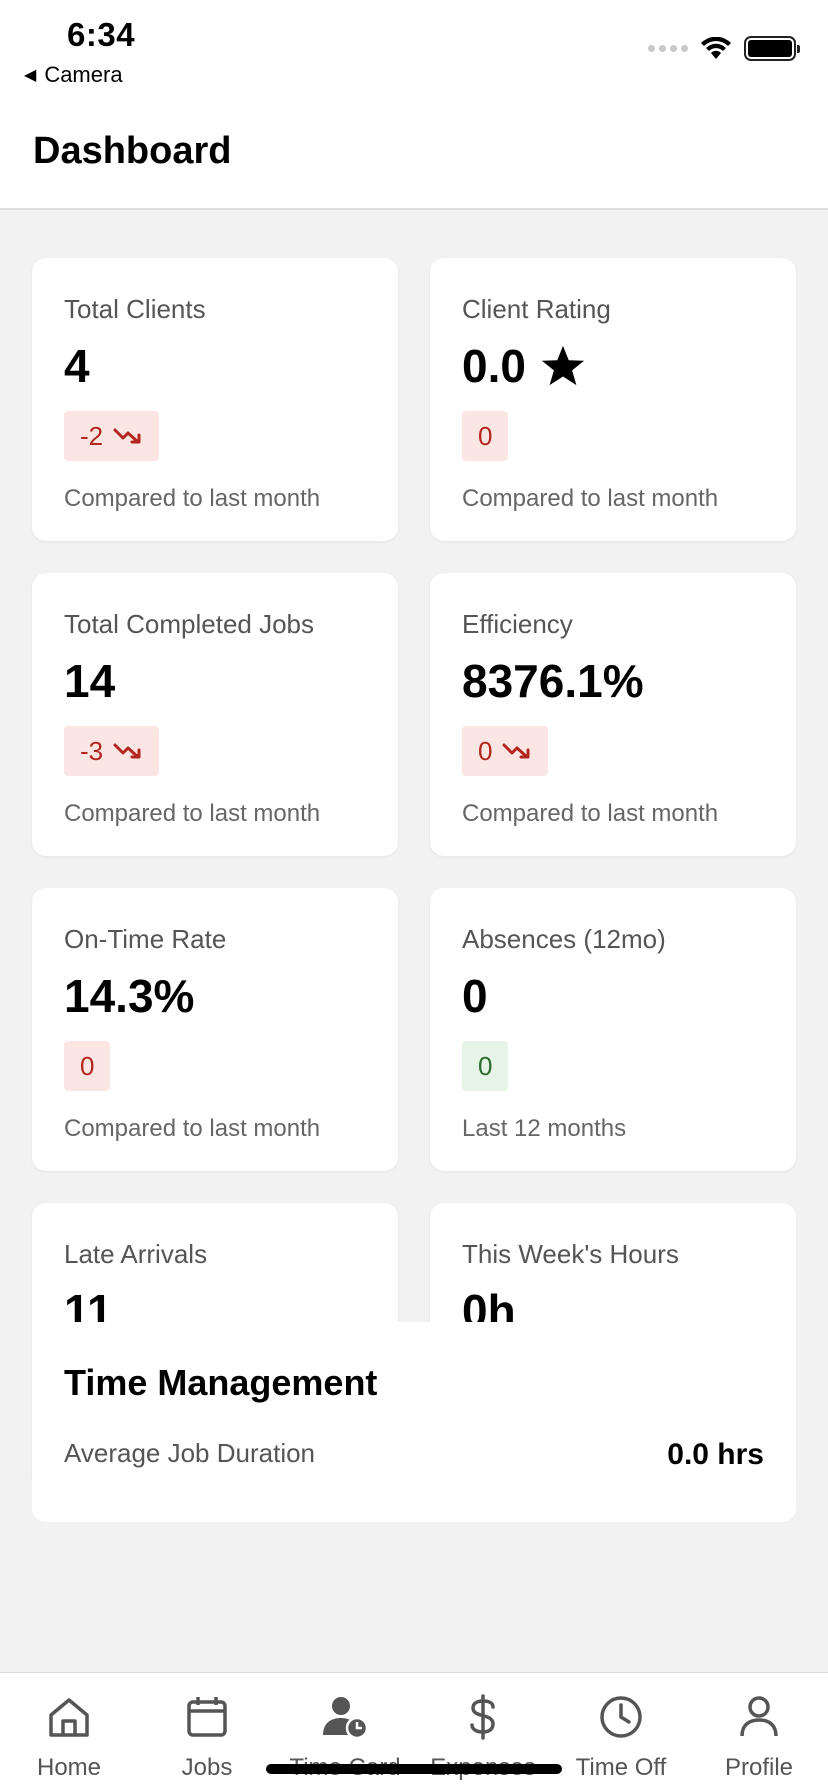 This screenshot has height=1792, width=828. Describe the element at coordinates (69, 1767) in the screenshot. I see `tab-label: Home` at that location.